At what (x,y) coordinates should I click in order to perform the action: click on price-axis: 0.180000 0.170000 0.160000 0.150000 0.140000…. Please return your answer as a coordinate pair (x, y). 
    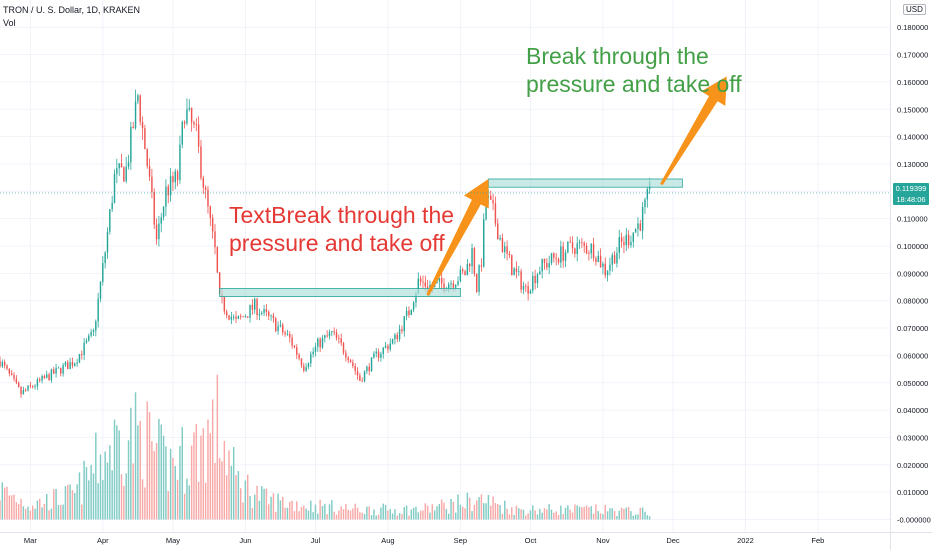
    Looking at the image, I should click on (914, 273).